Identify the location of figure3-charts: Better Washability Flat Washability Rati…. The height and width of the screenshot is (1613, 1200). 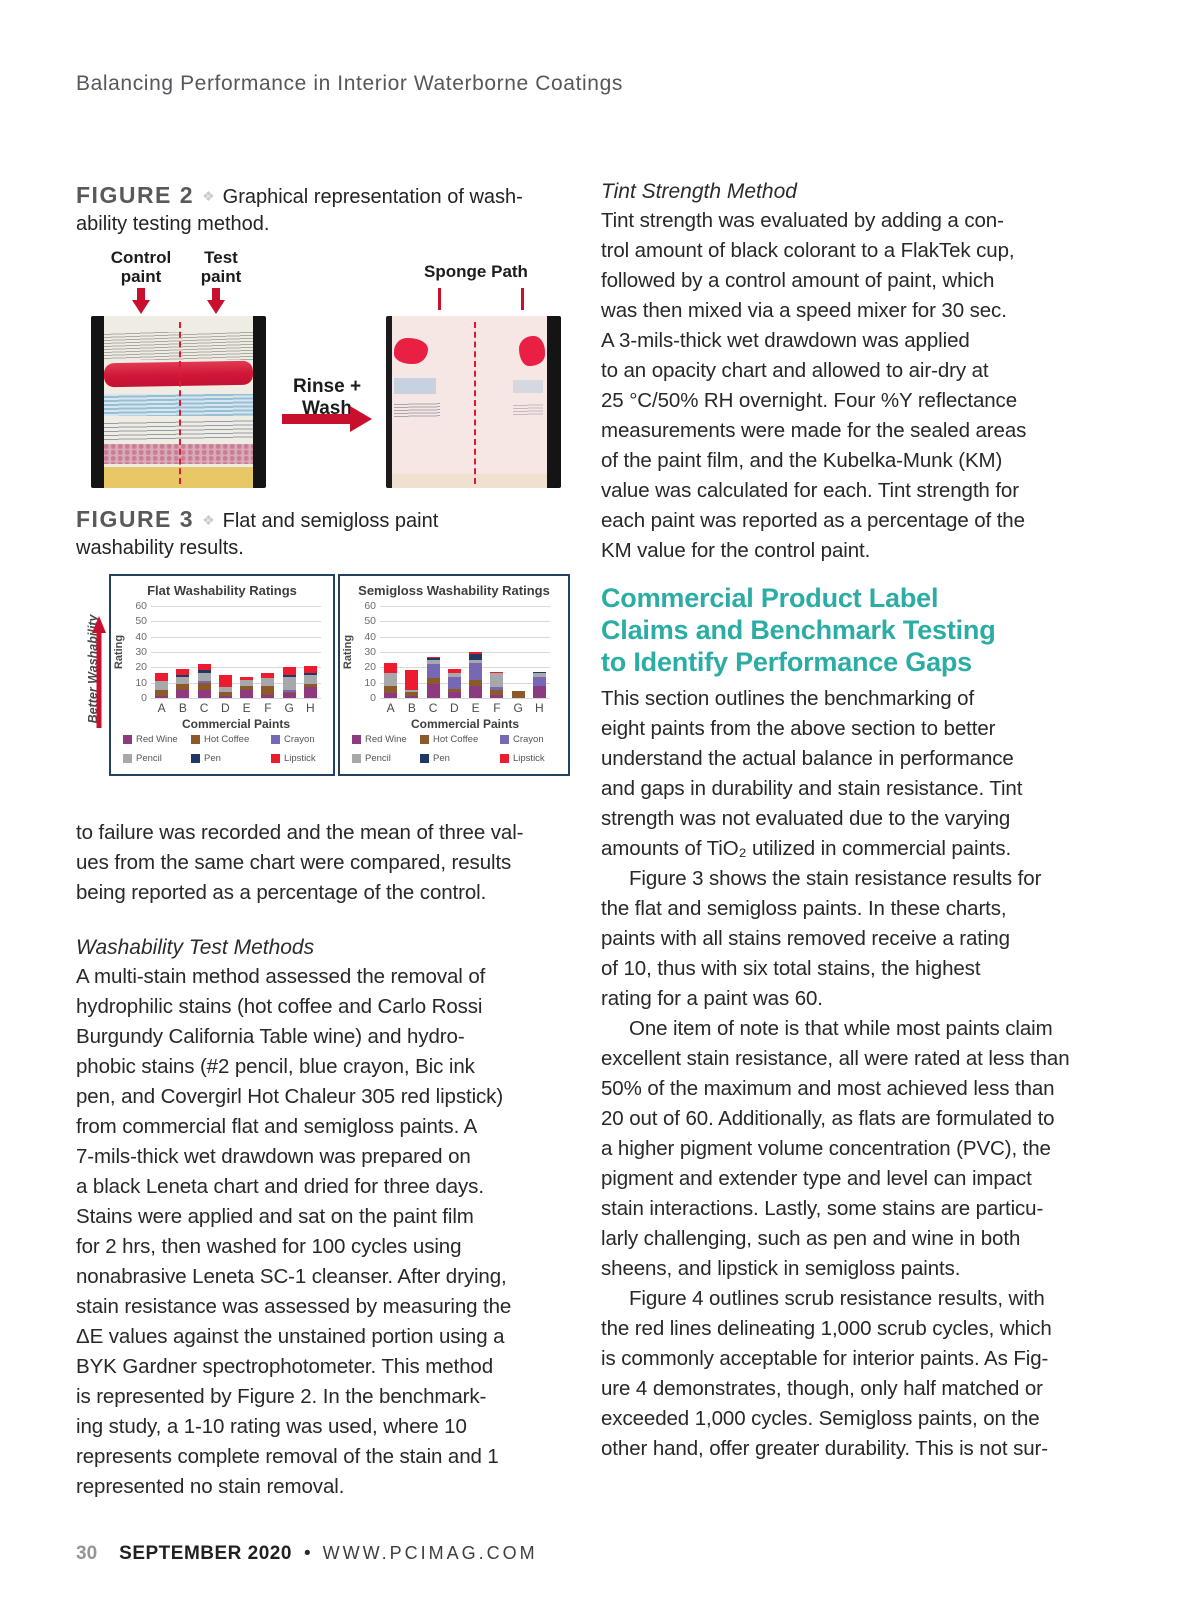
(331, 680).